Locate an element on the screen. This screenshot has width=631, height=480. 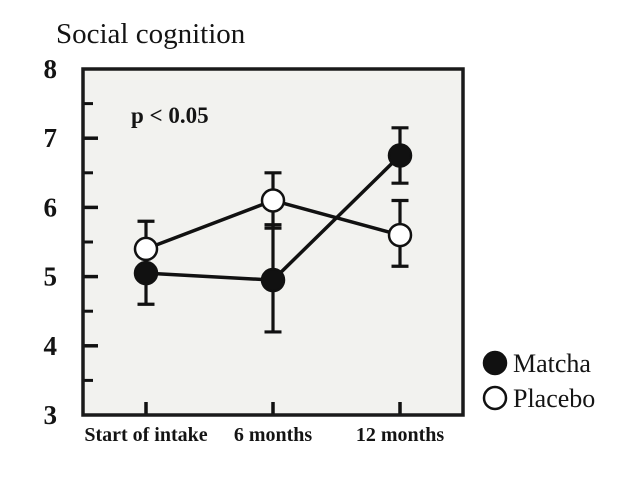
y-tick-label: 4 is located at coordinates (51, 346).